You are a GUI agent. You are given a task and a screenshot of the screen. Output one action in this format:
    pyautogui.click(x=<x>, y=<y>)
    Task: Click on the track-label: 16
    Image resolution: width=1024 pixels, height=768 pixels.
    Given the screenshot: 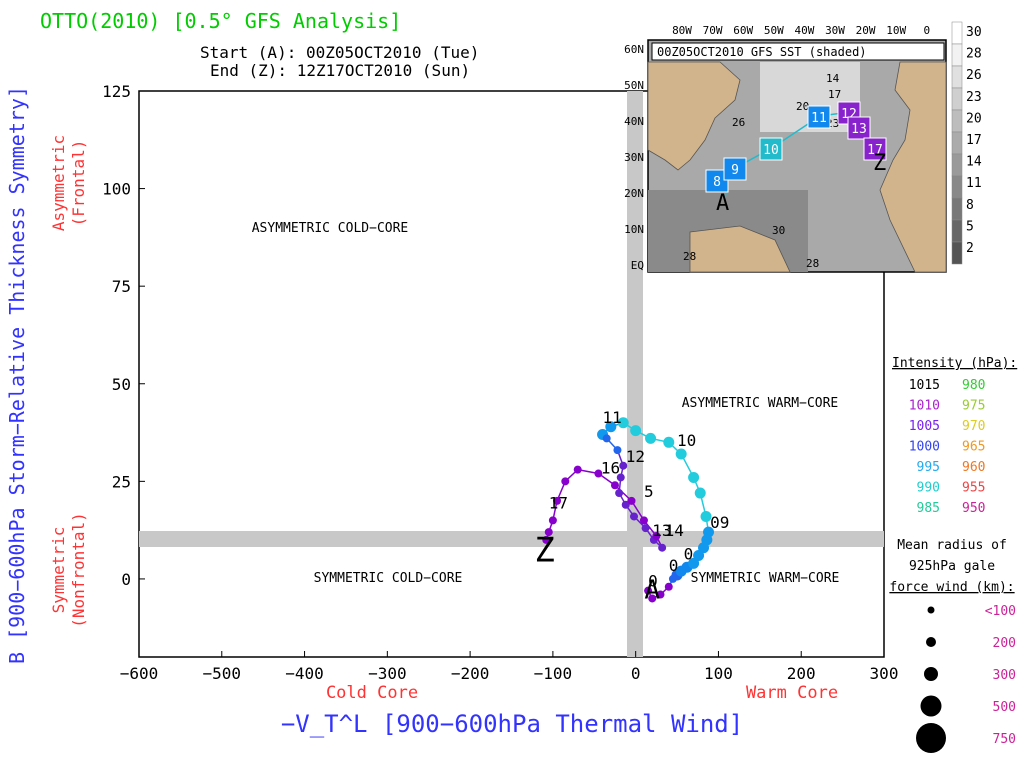 What is the action you would take?
    pyautogui.click(x=610, y=468)
    